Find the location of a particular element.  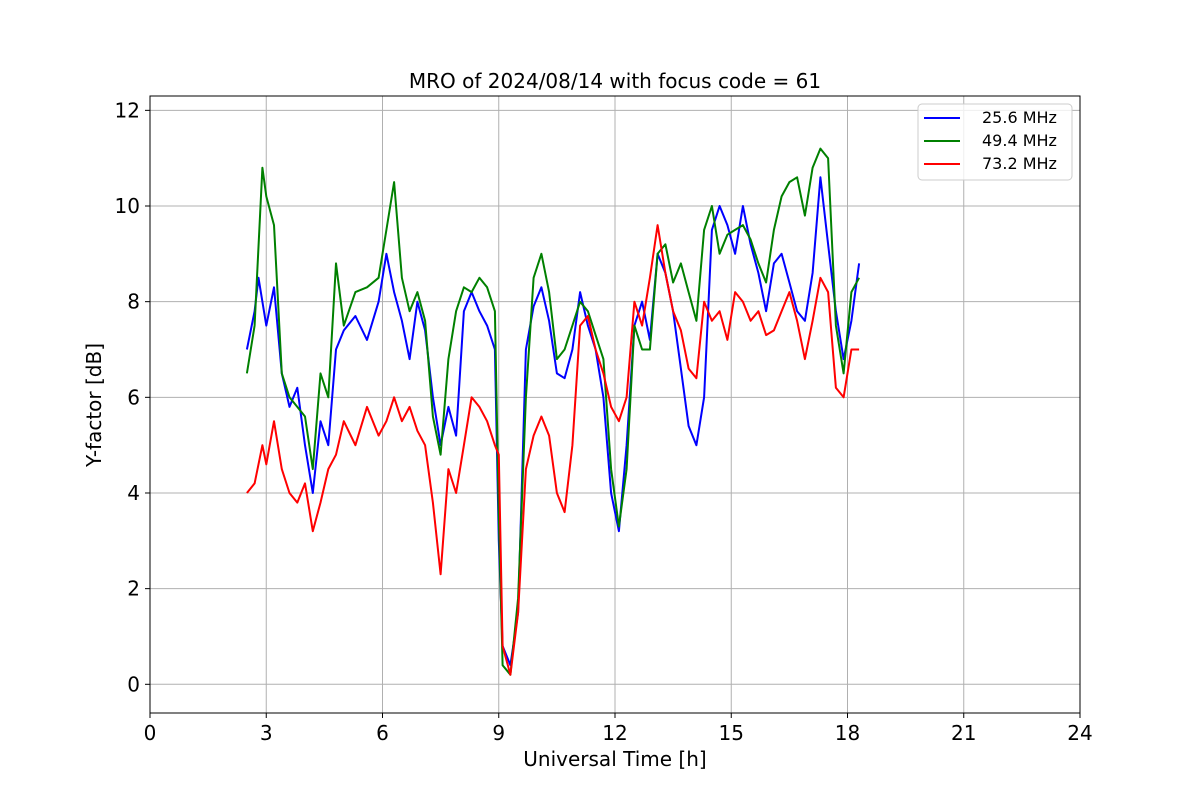

y-tick-label-0: 0 is located at coordinates (133, 684).